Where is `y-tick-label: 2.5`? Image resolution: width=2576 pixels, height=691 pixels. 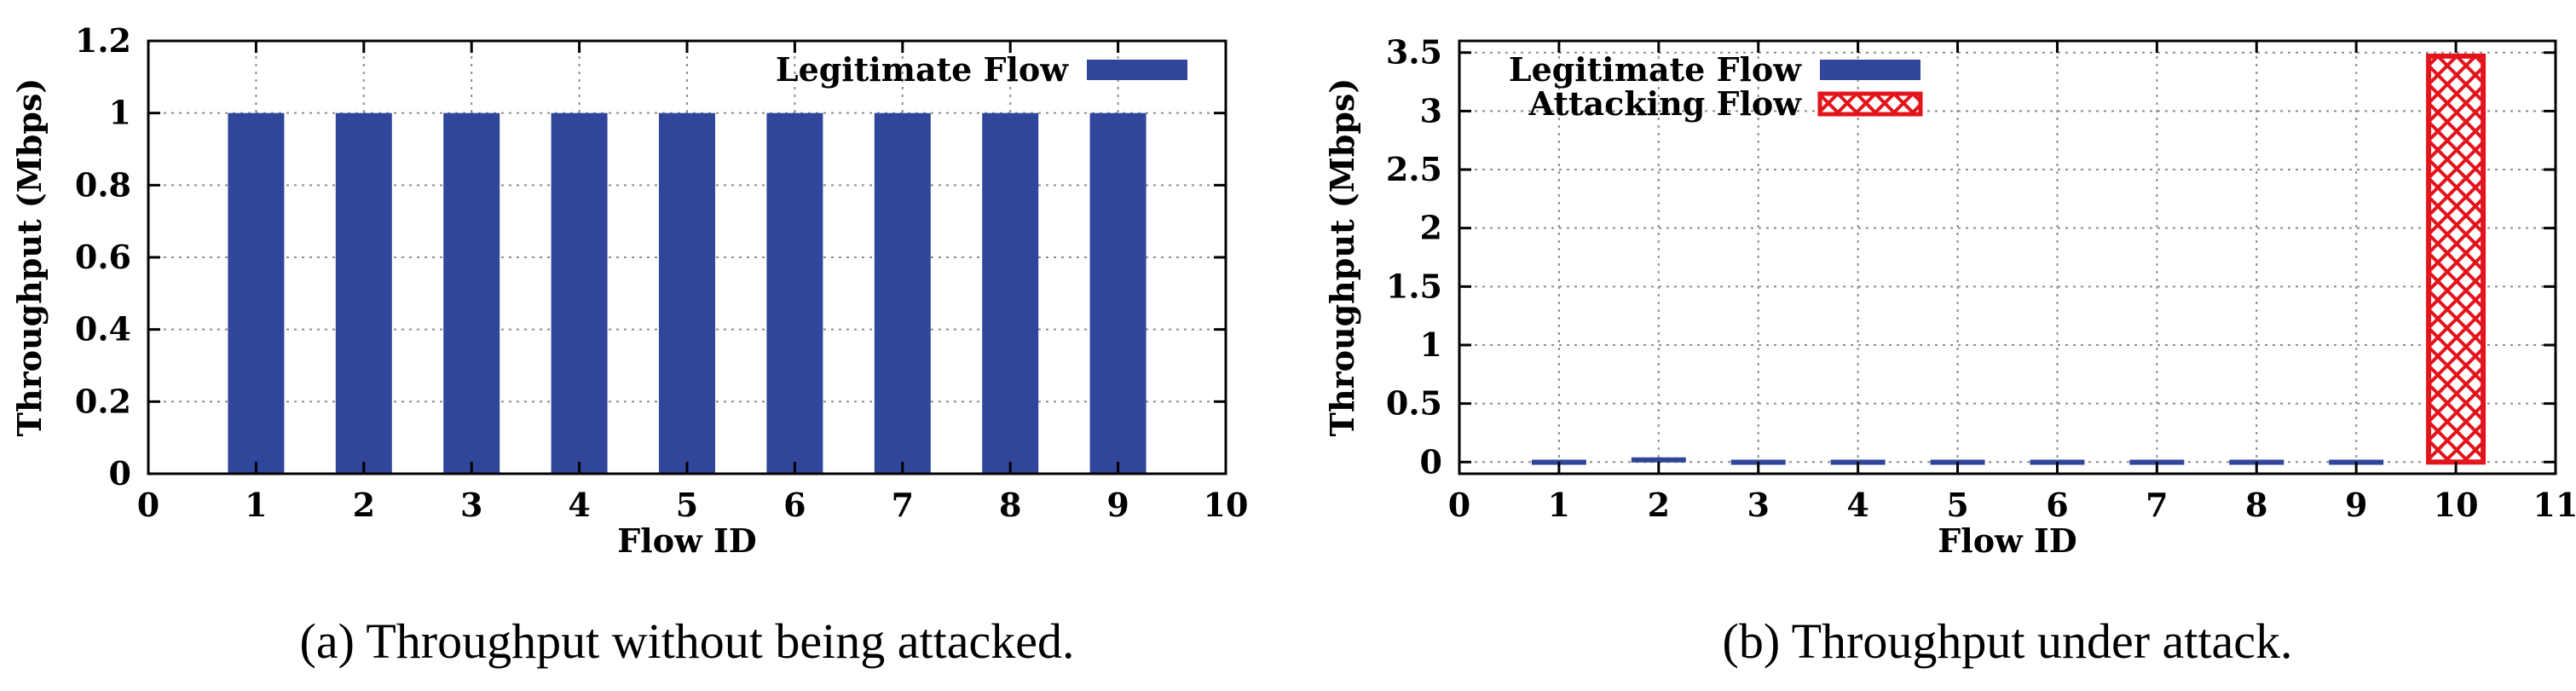 y-tick-label: 2.5 is located at coordinates (1414, 169).